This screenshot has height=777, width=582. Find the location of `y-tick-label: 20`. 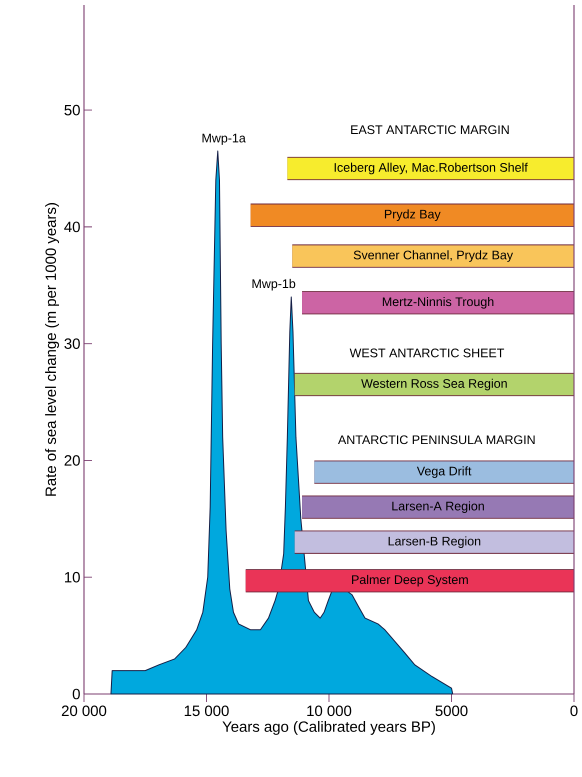

y-tick-label: 20 is located at coordinates (72, 460).